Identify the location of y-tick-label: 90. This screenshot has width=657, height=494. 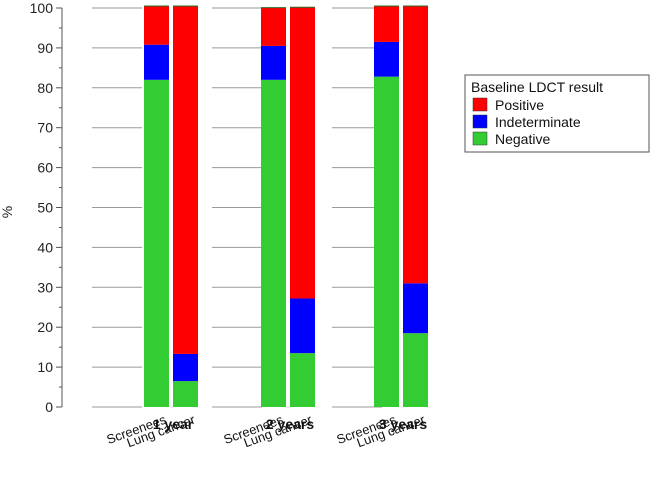
(45, 48).